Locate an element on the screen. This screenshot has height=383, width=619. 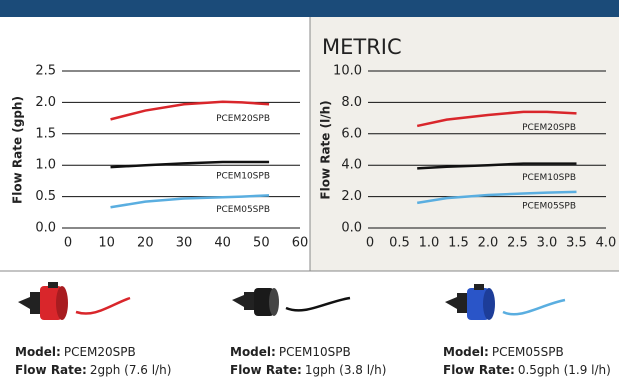
y-tick-label: 10.0 is located at coordinates (347, 71).